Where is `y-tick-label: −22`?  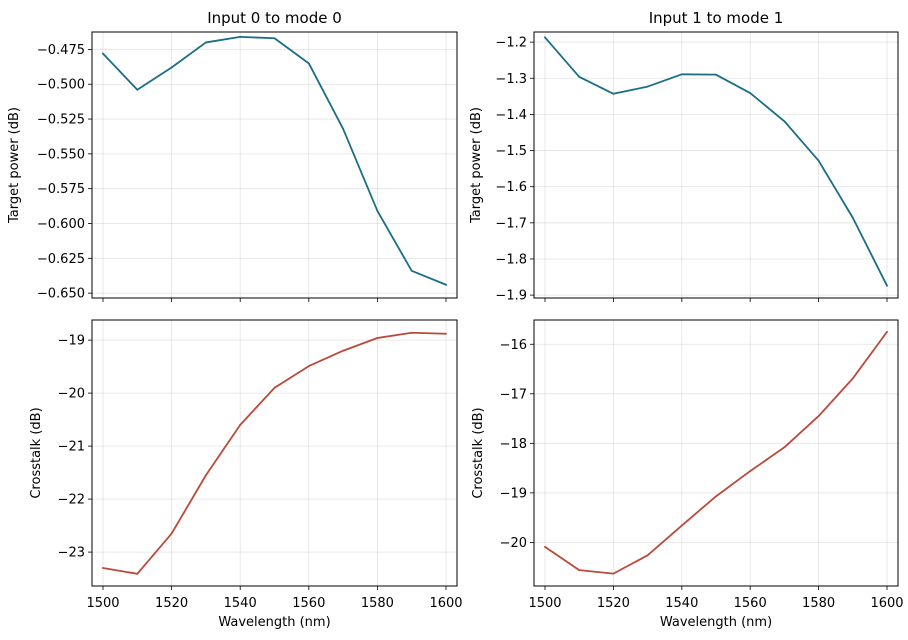
y-tick-label: −22 is located at coordinates (71, 500).